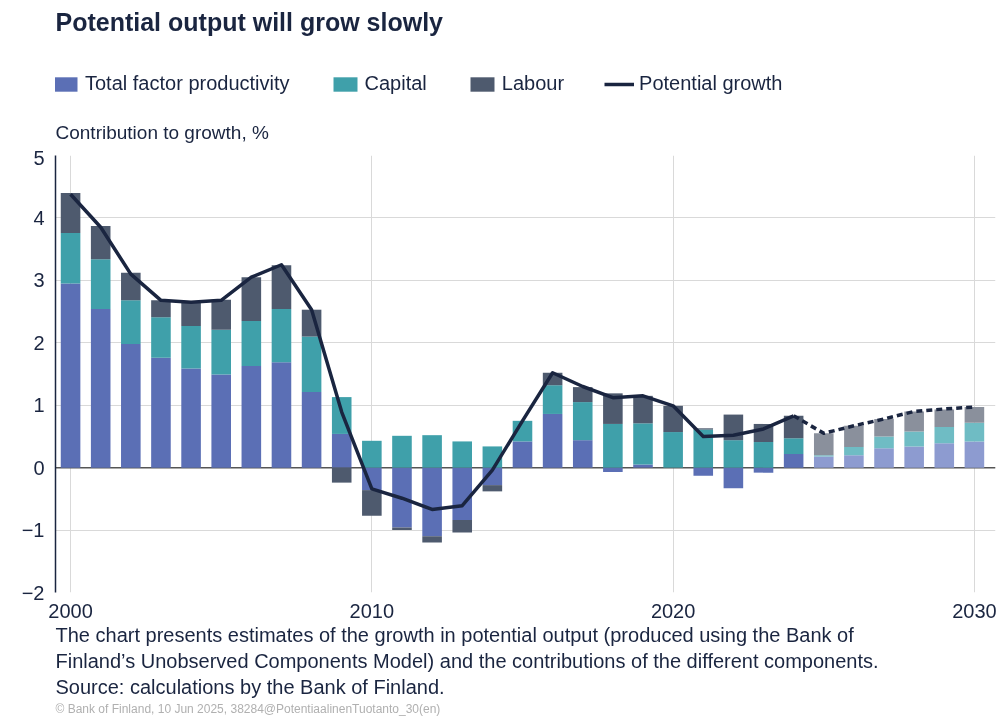  I want to click on y-tick-label: 1, so click(39, 405).